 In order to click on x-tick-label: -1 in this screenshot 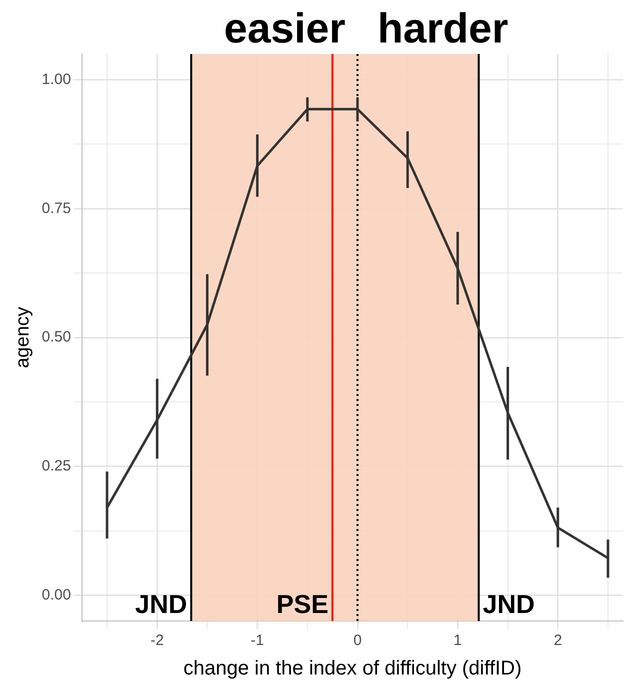, I will do `click(257, 641)`.